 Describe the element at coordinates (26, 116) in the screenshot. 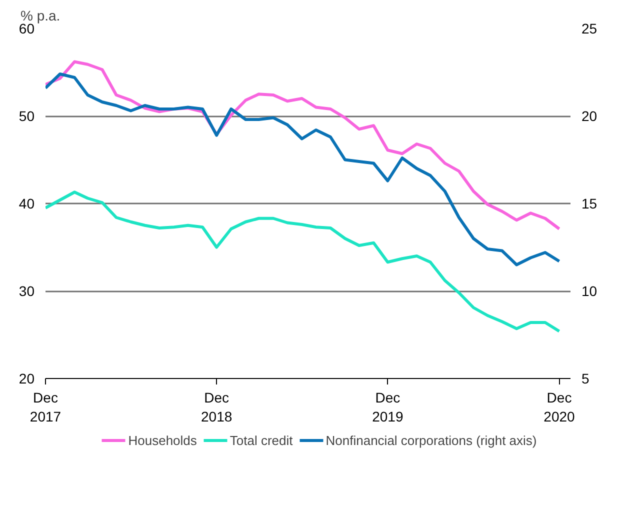

I see `y-tick-label: 50` at that location.